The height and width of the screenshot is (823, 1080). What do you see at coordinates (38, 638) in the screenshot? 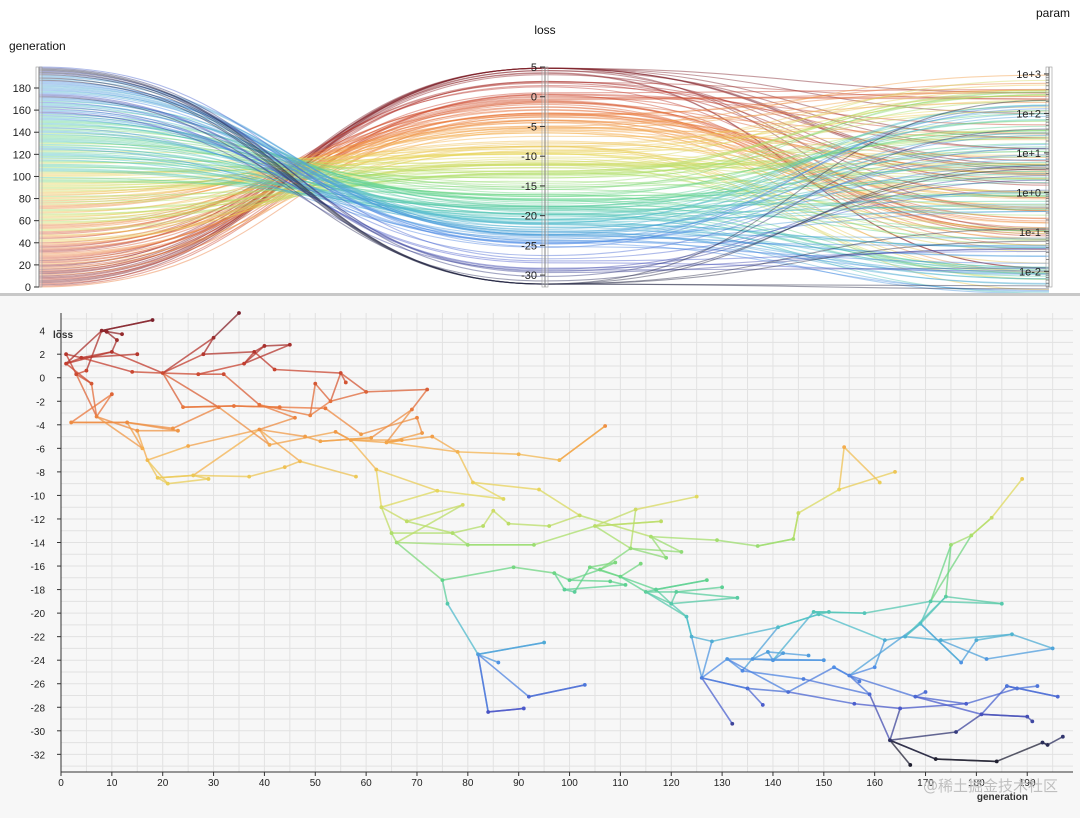
I see `scatter-y-tick-label: -22` at bounding box center [38, 638].